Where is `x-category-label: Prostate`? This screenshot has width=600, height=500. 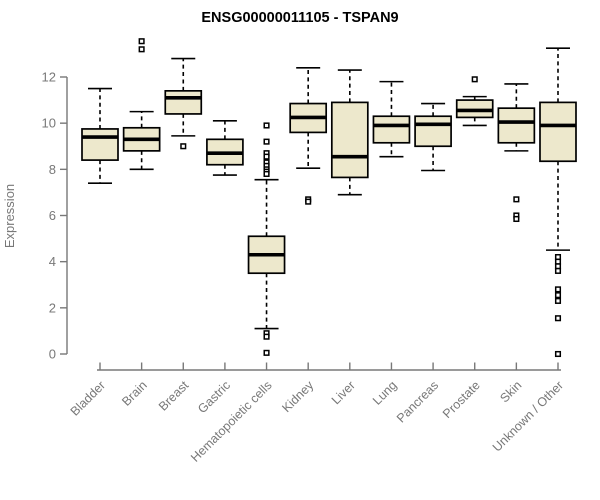 x-category-label: Prostate is located at coordinates (461, 399).